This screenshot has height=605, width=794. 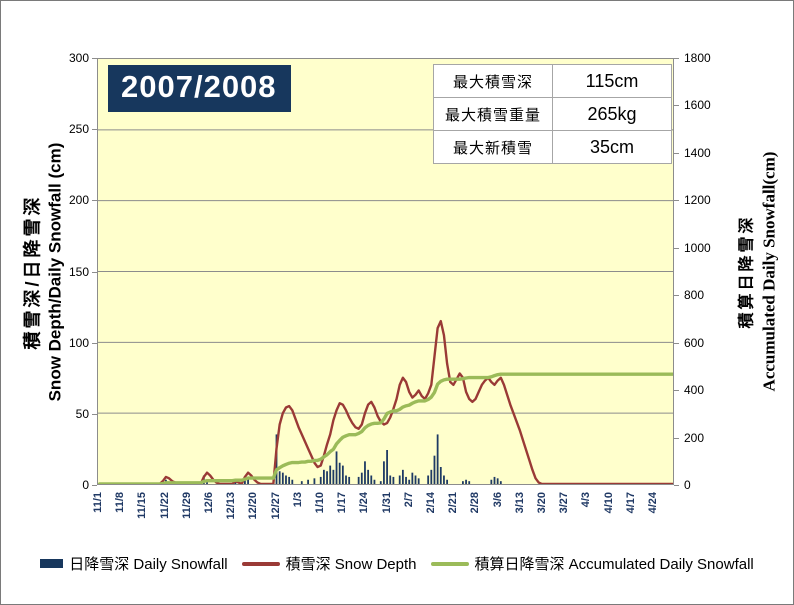 What do you see at coordinates (564, 503) in the screenshot?
I see `x-tick-label: 3/27` at bounding box center [564, 503].